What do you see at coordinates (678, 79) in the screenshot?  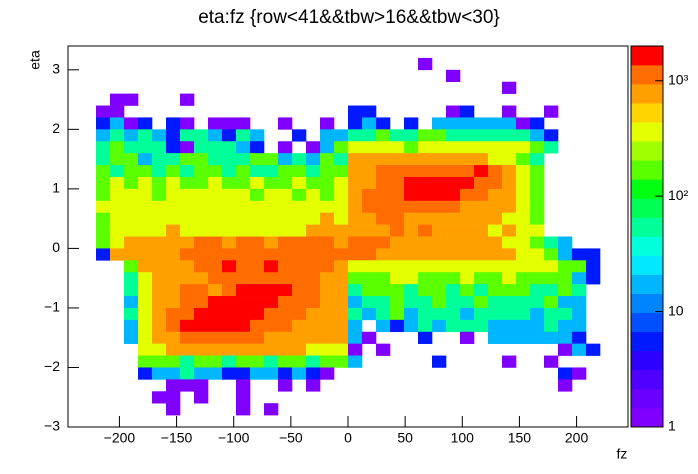 I see `z-tick-label: 10³` at bounding box center [678, 79].